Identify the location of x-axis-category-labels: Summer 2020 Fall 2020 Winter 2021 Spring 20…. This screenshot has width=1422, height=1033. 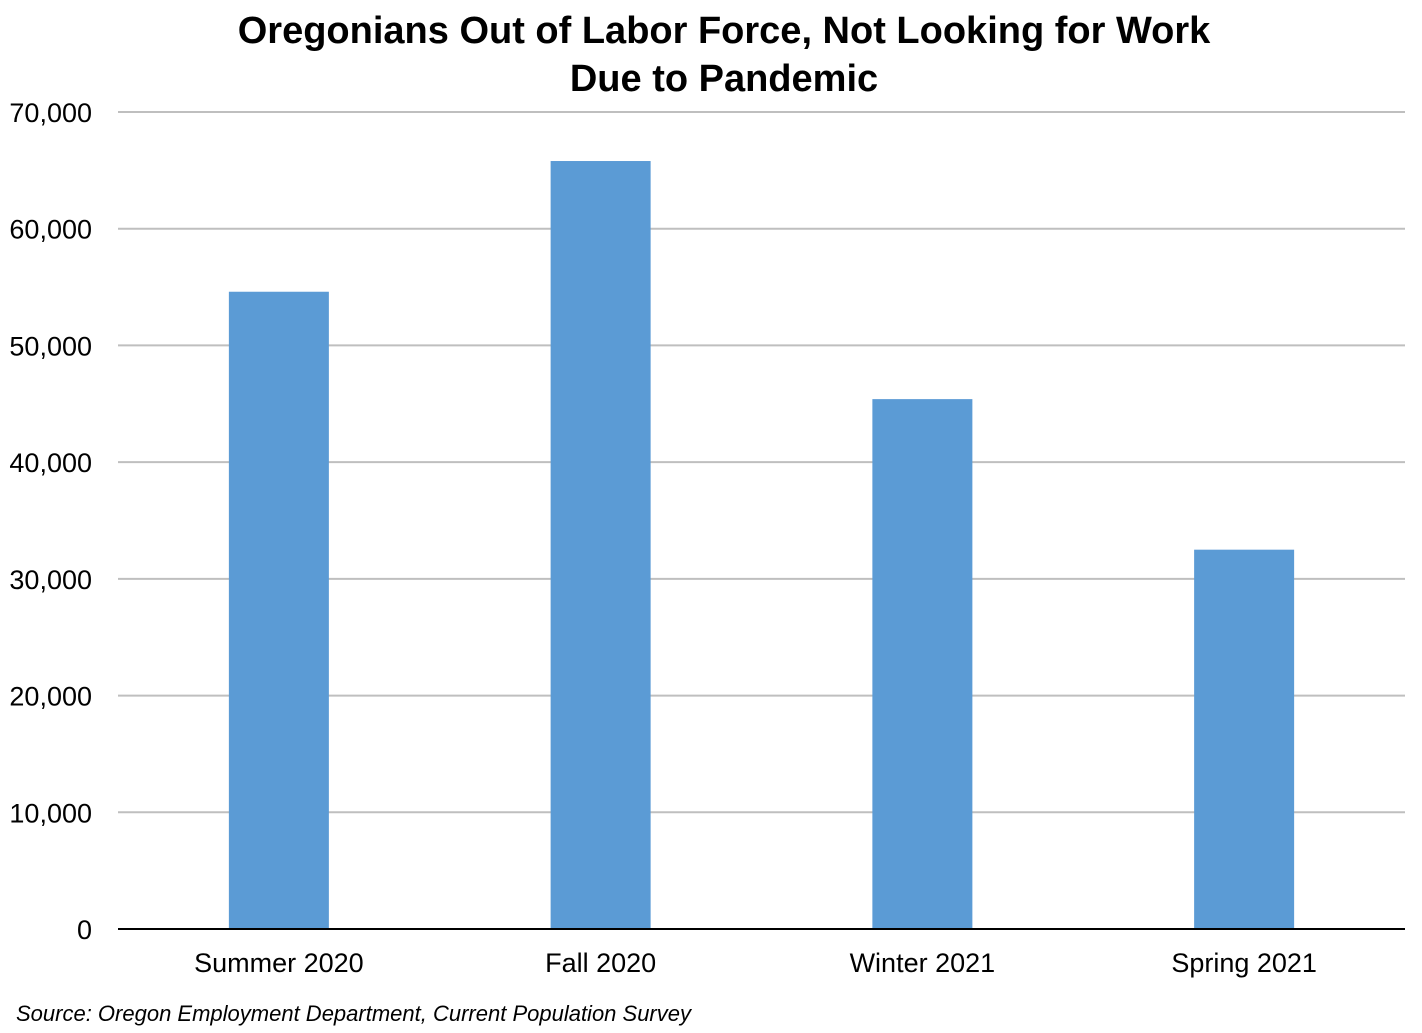
(755, 963).